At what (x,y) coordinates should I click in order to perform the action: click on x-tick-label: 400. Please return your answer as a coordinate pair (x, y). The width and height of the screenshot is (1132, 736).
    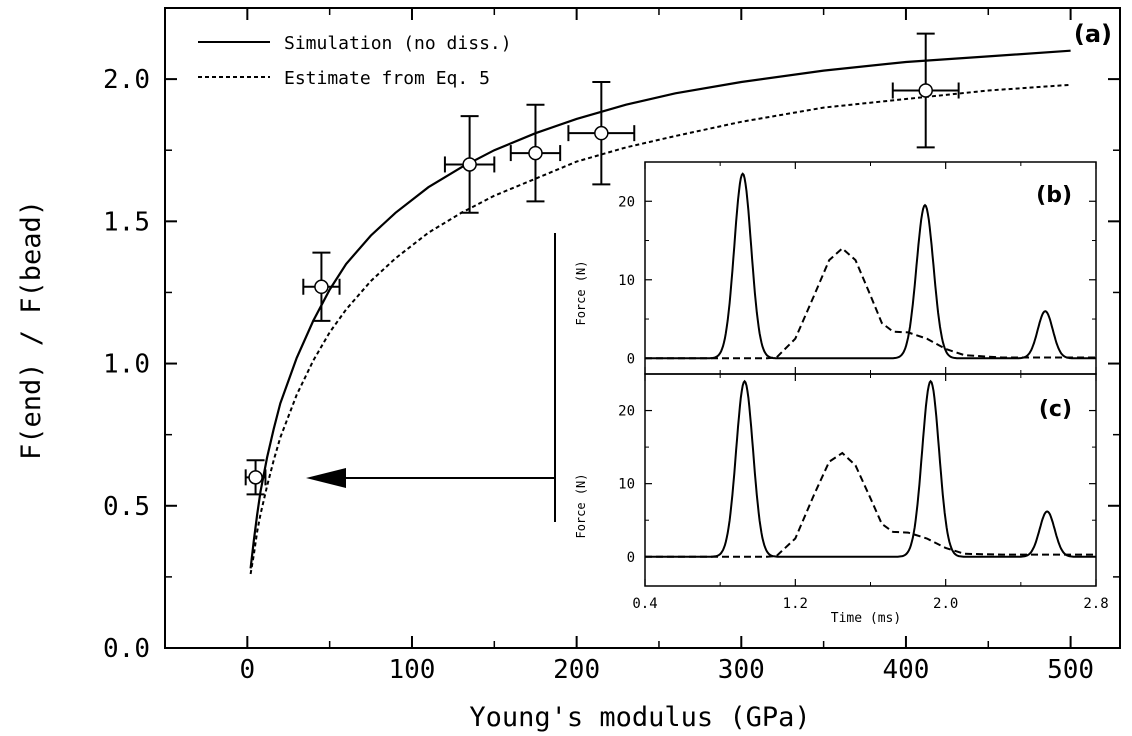
    Looking at the image, I should click on (905, 670).